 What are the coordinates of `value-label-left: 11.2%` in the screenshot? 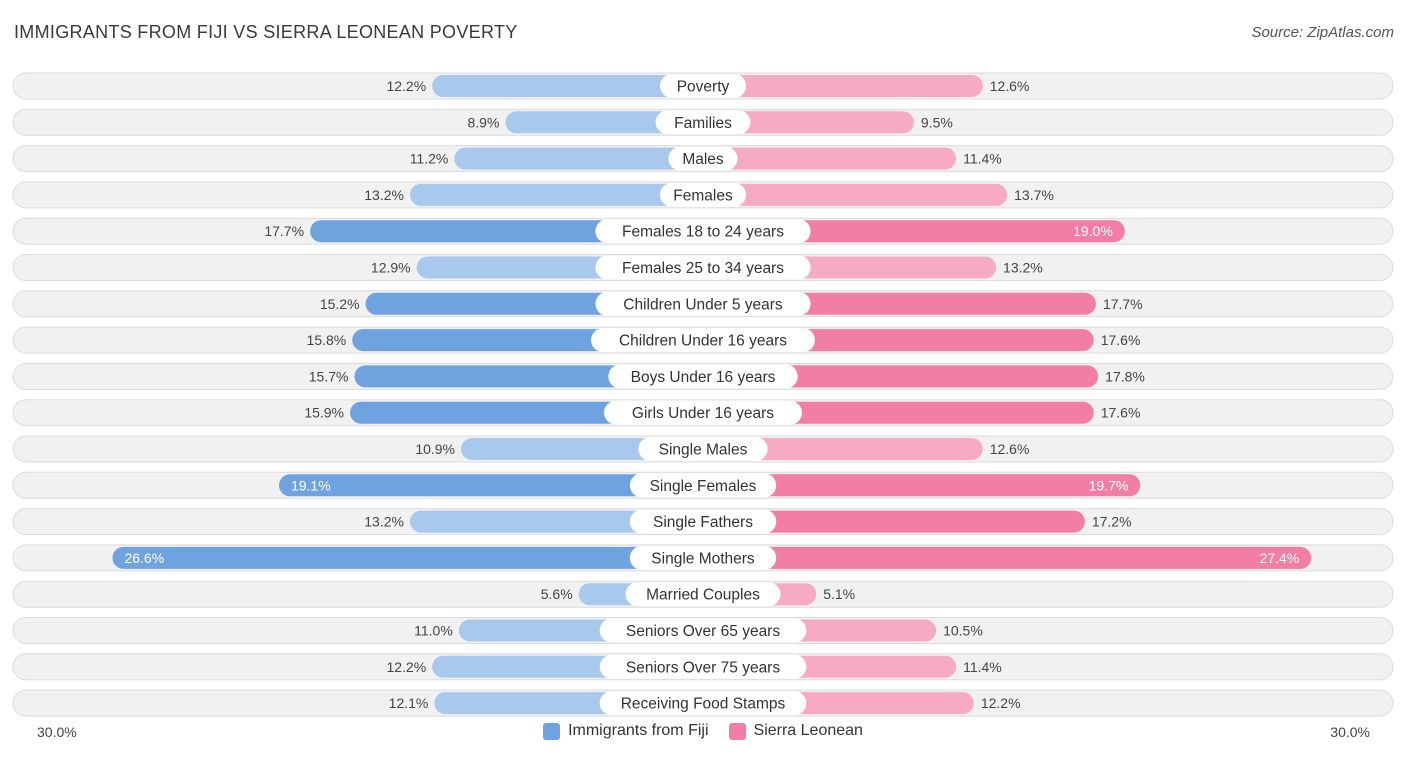 It's located at (429, 159).